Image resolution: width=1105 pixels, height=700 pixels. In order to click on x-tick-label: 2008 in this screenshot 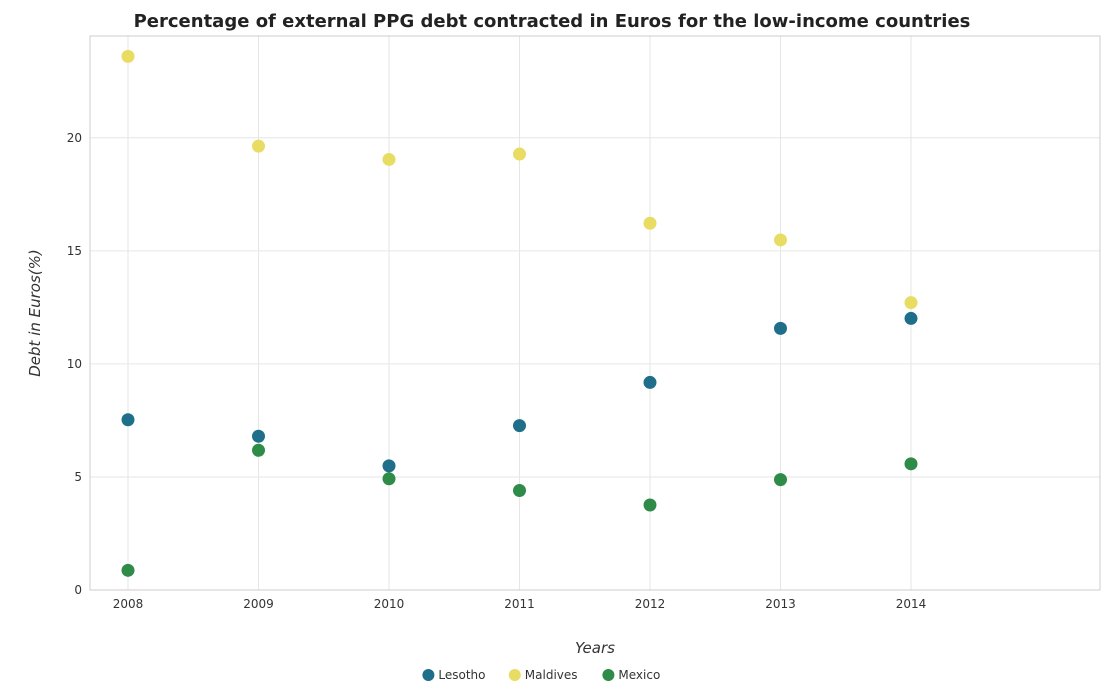, I will do `click(128, 604)`.